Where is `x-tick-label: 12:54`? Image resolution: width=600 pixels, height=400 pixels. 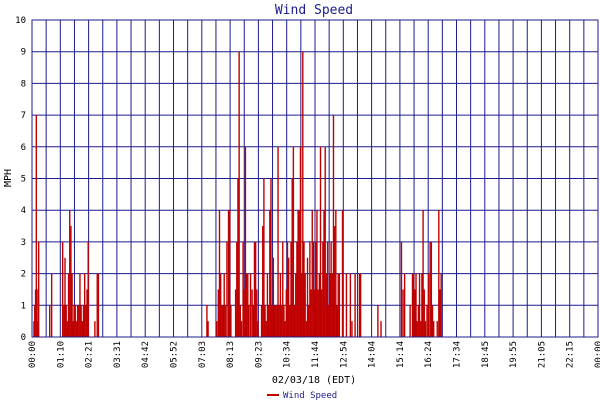 x-tick-label: 12:54 is located at coordinates (344, 354).